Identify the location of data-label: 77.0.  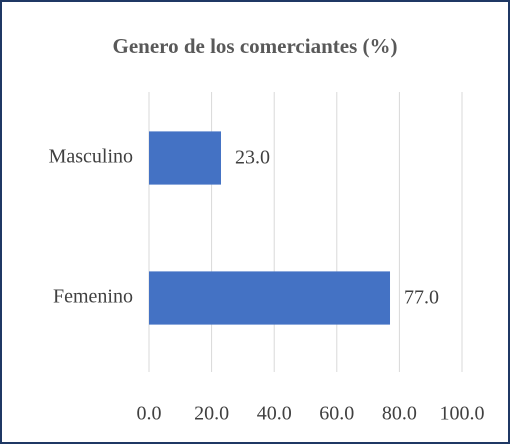
(421, 298).